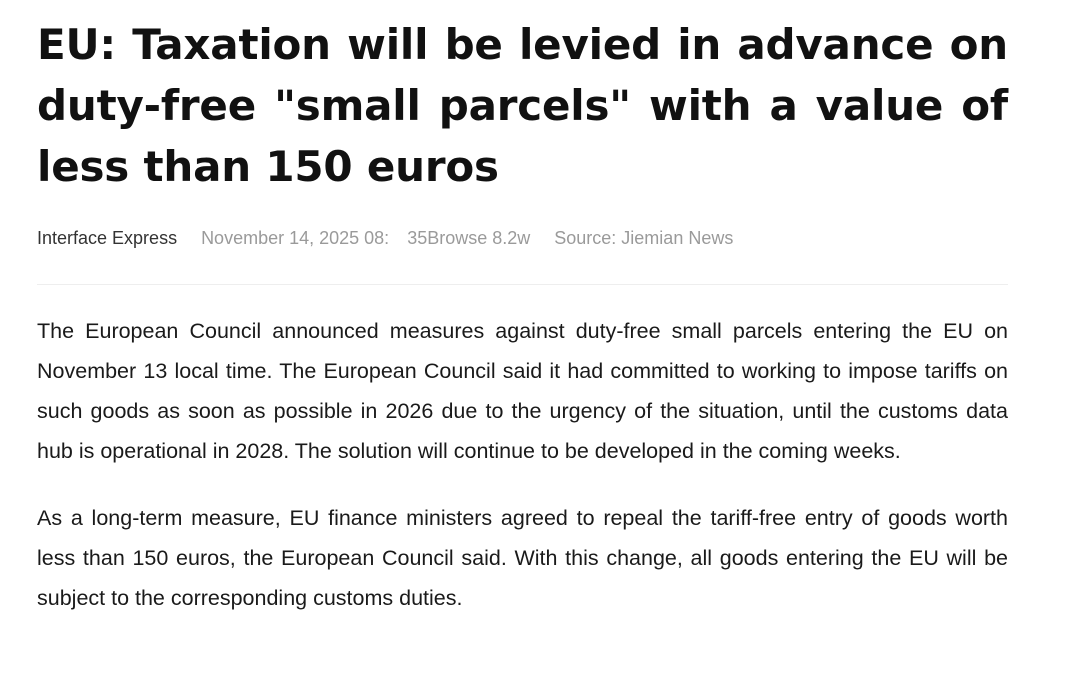 The height and width of the screenshot is (680, 1080). I want to click on publish-date: November 14, 2025 08:, so click(295, 237).